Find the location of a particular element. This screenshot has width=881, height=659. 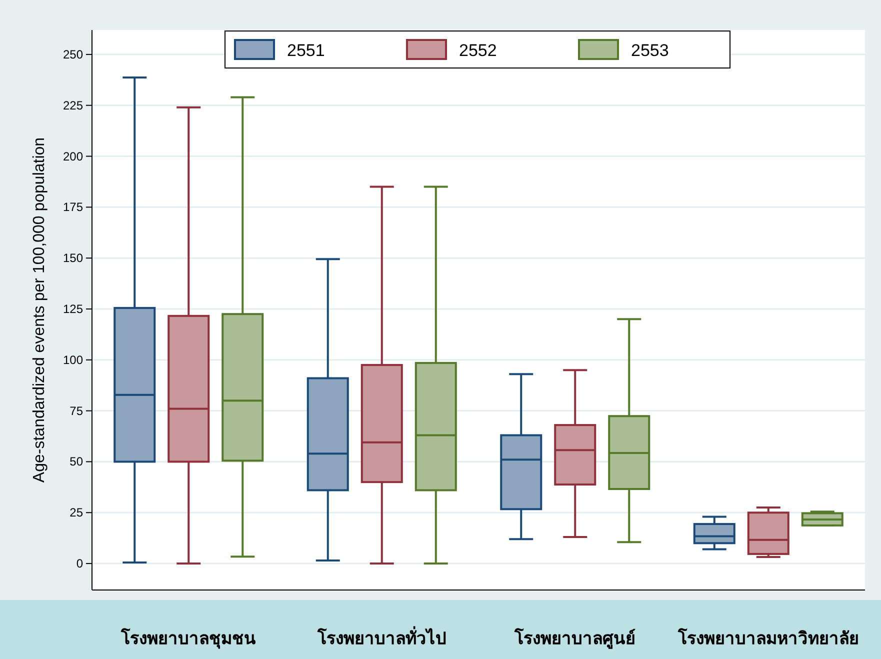

y-tick-label: 225 is located at coordinates (73, 105).